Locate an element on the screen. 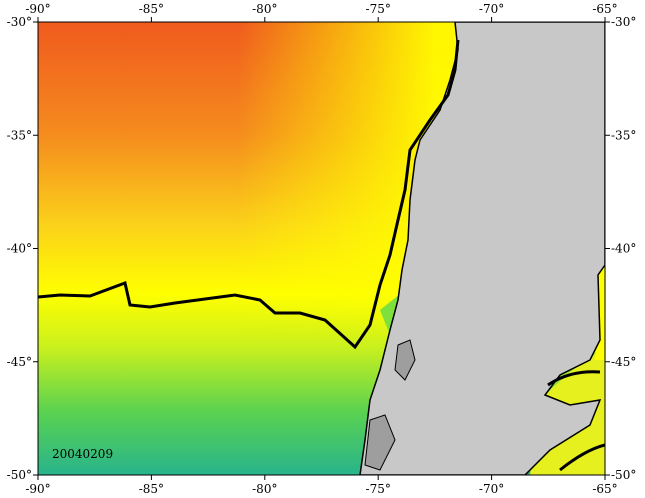 This screenshot has width=645, height=498. date-label: 20040209 is located at coordinates (82, 454).